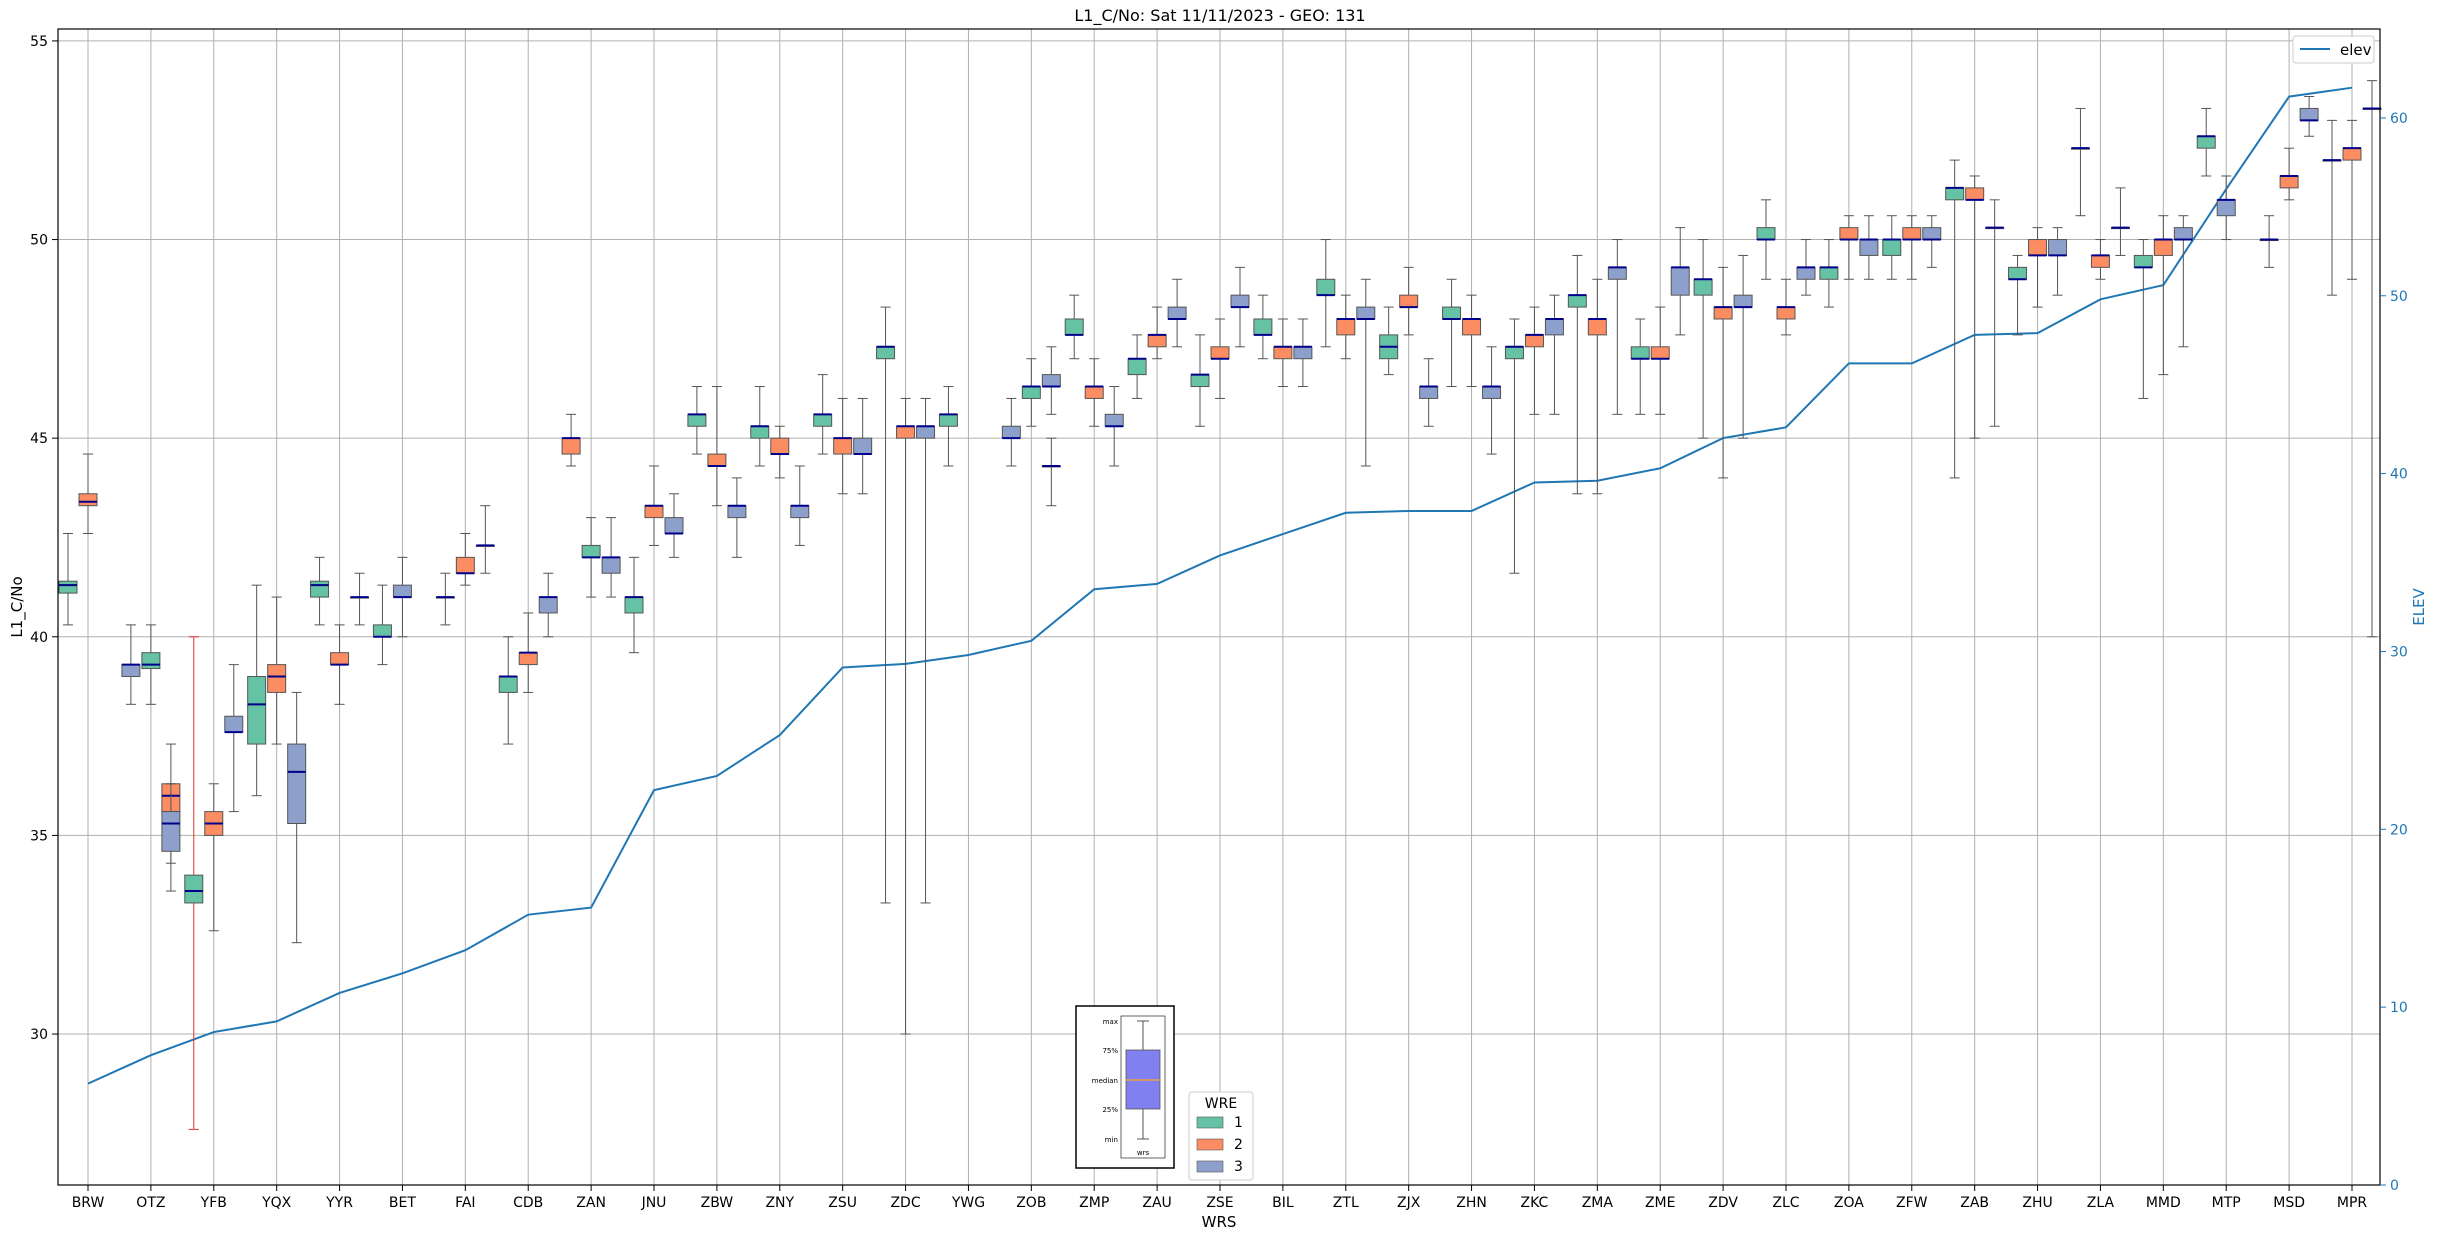 This screenshot has height=1238, width=2439. I want to click on y2-tick-label: 60, so click(2399, 119).